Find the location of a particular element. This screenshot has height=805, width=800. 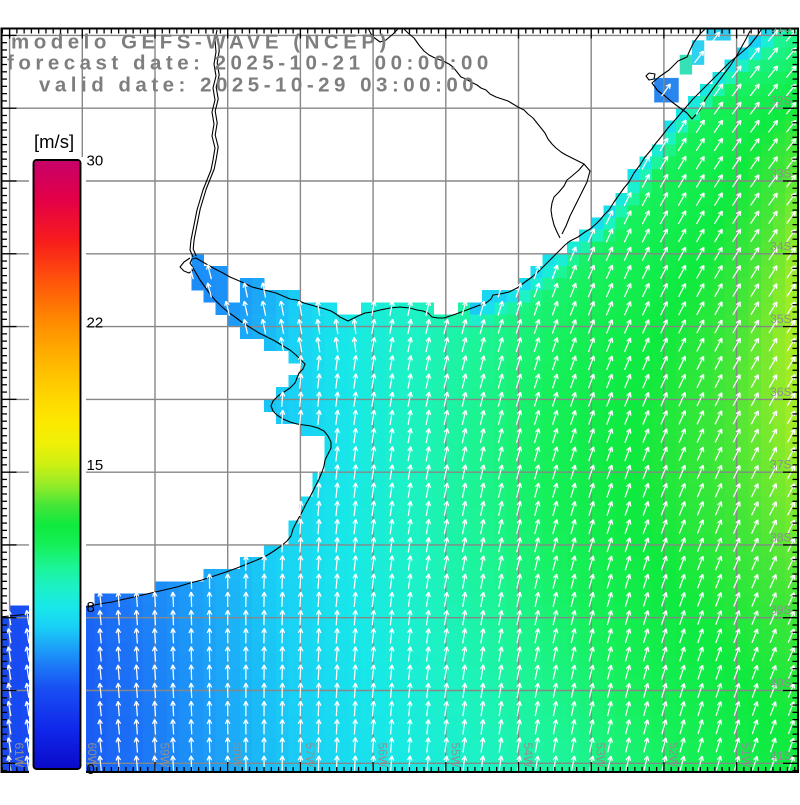

svg-text: 35S is located at coordinates (780, 319).